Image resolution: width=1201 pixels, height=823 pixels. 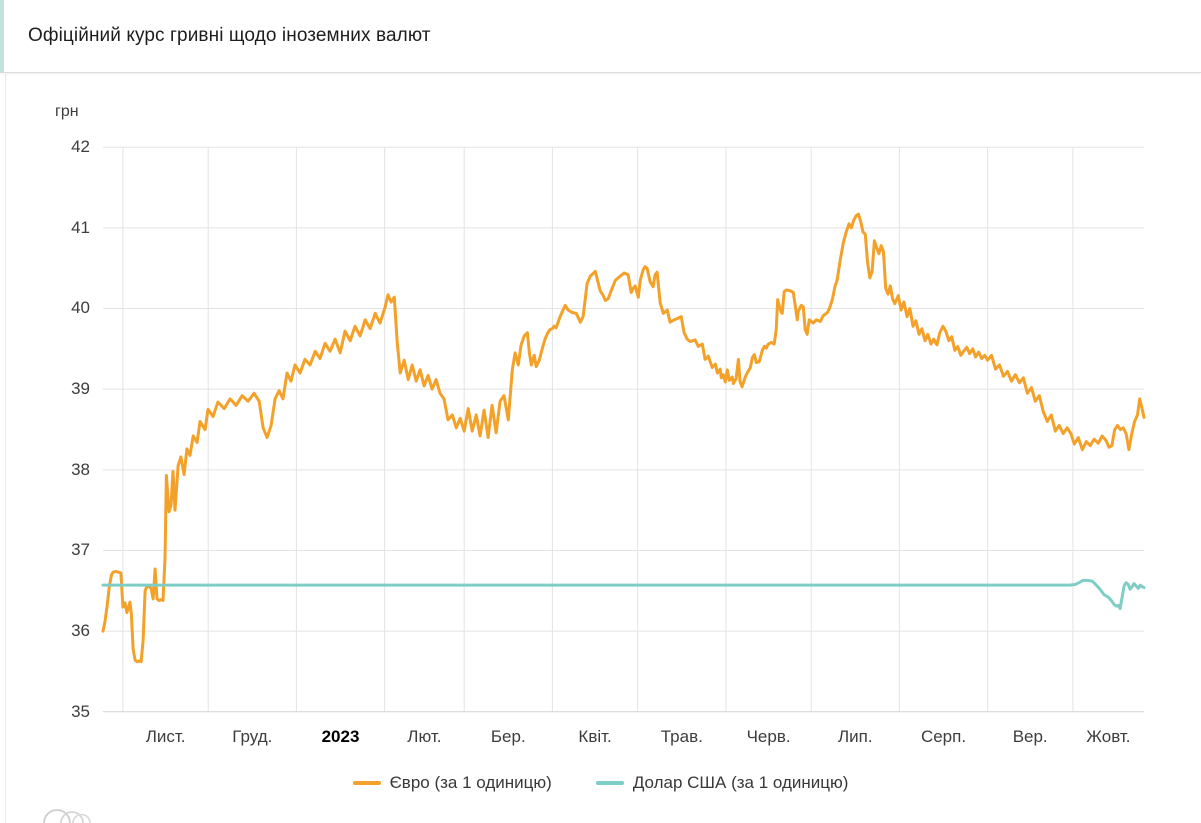 I want to click on x-tick-label-: Лют., so click(x=424, y=736).